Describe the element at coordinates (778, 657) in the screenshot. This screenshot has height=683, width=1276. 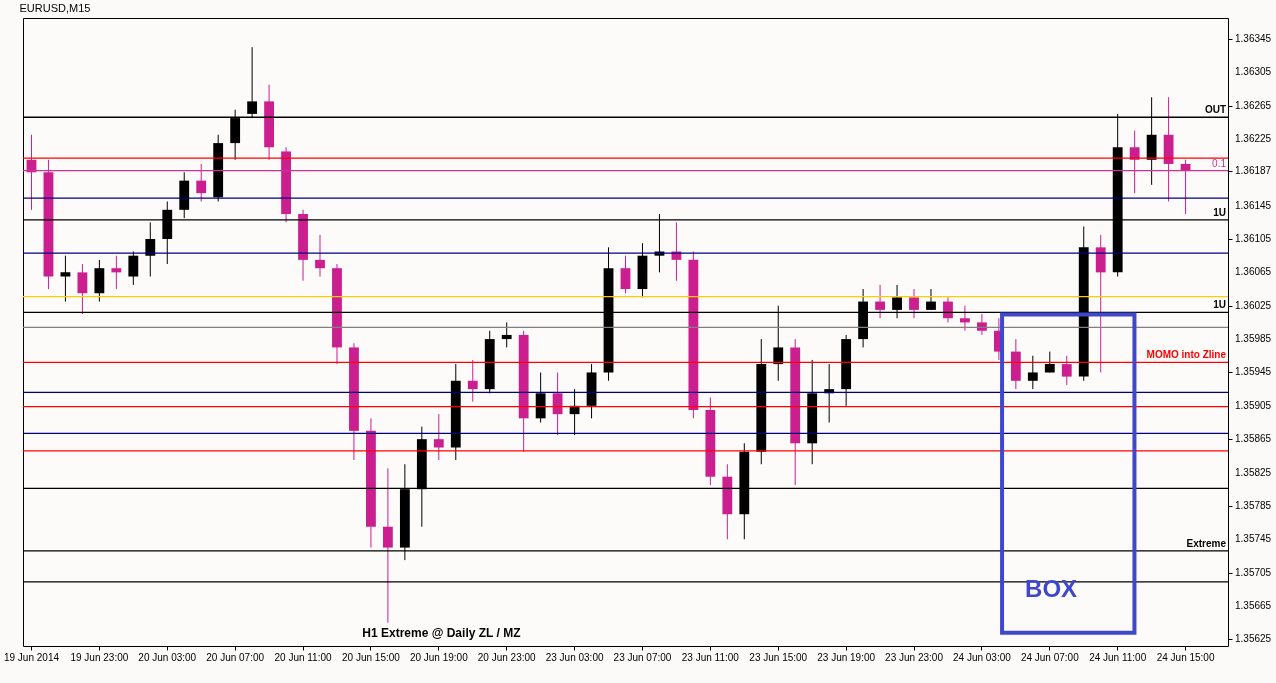
I see `x-tick-label: 23 Jun 15:00` at that location.